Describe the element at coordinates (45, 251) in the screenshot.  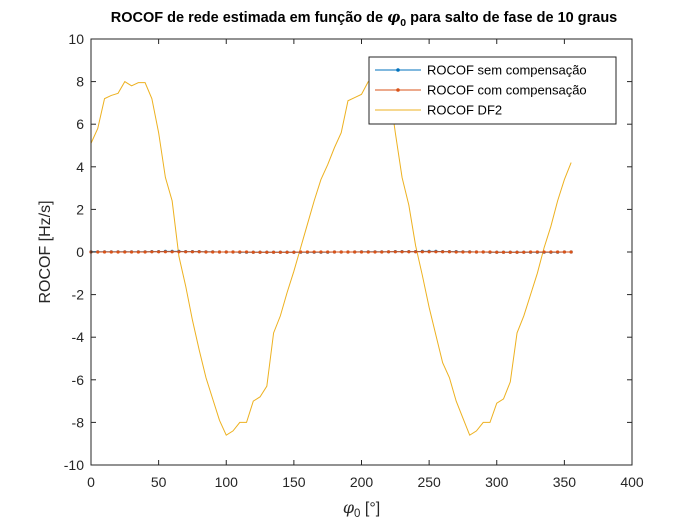
I see `y-axis-label: ROCOF [Hz/s]` at that location.